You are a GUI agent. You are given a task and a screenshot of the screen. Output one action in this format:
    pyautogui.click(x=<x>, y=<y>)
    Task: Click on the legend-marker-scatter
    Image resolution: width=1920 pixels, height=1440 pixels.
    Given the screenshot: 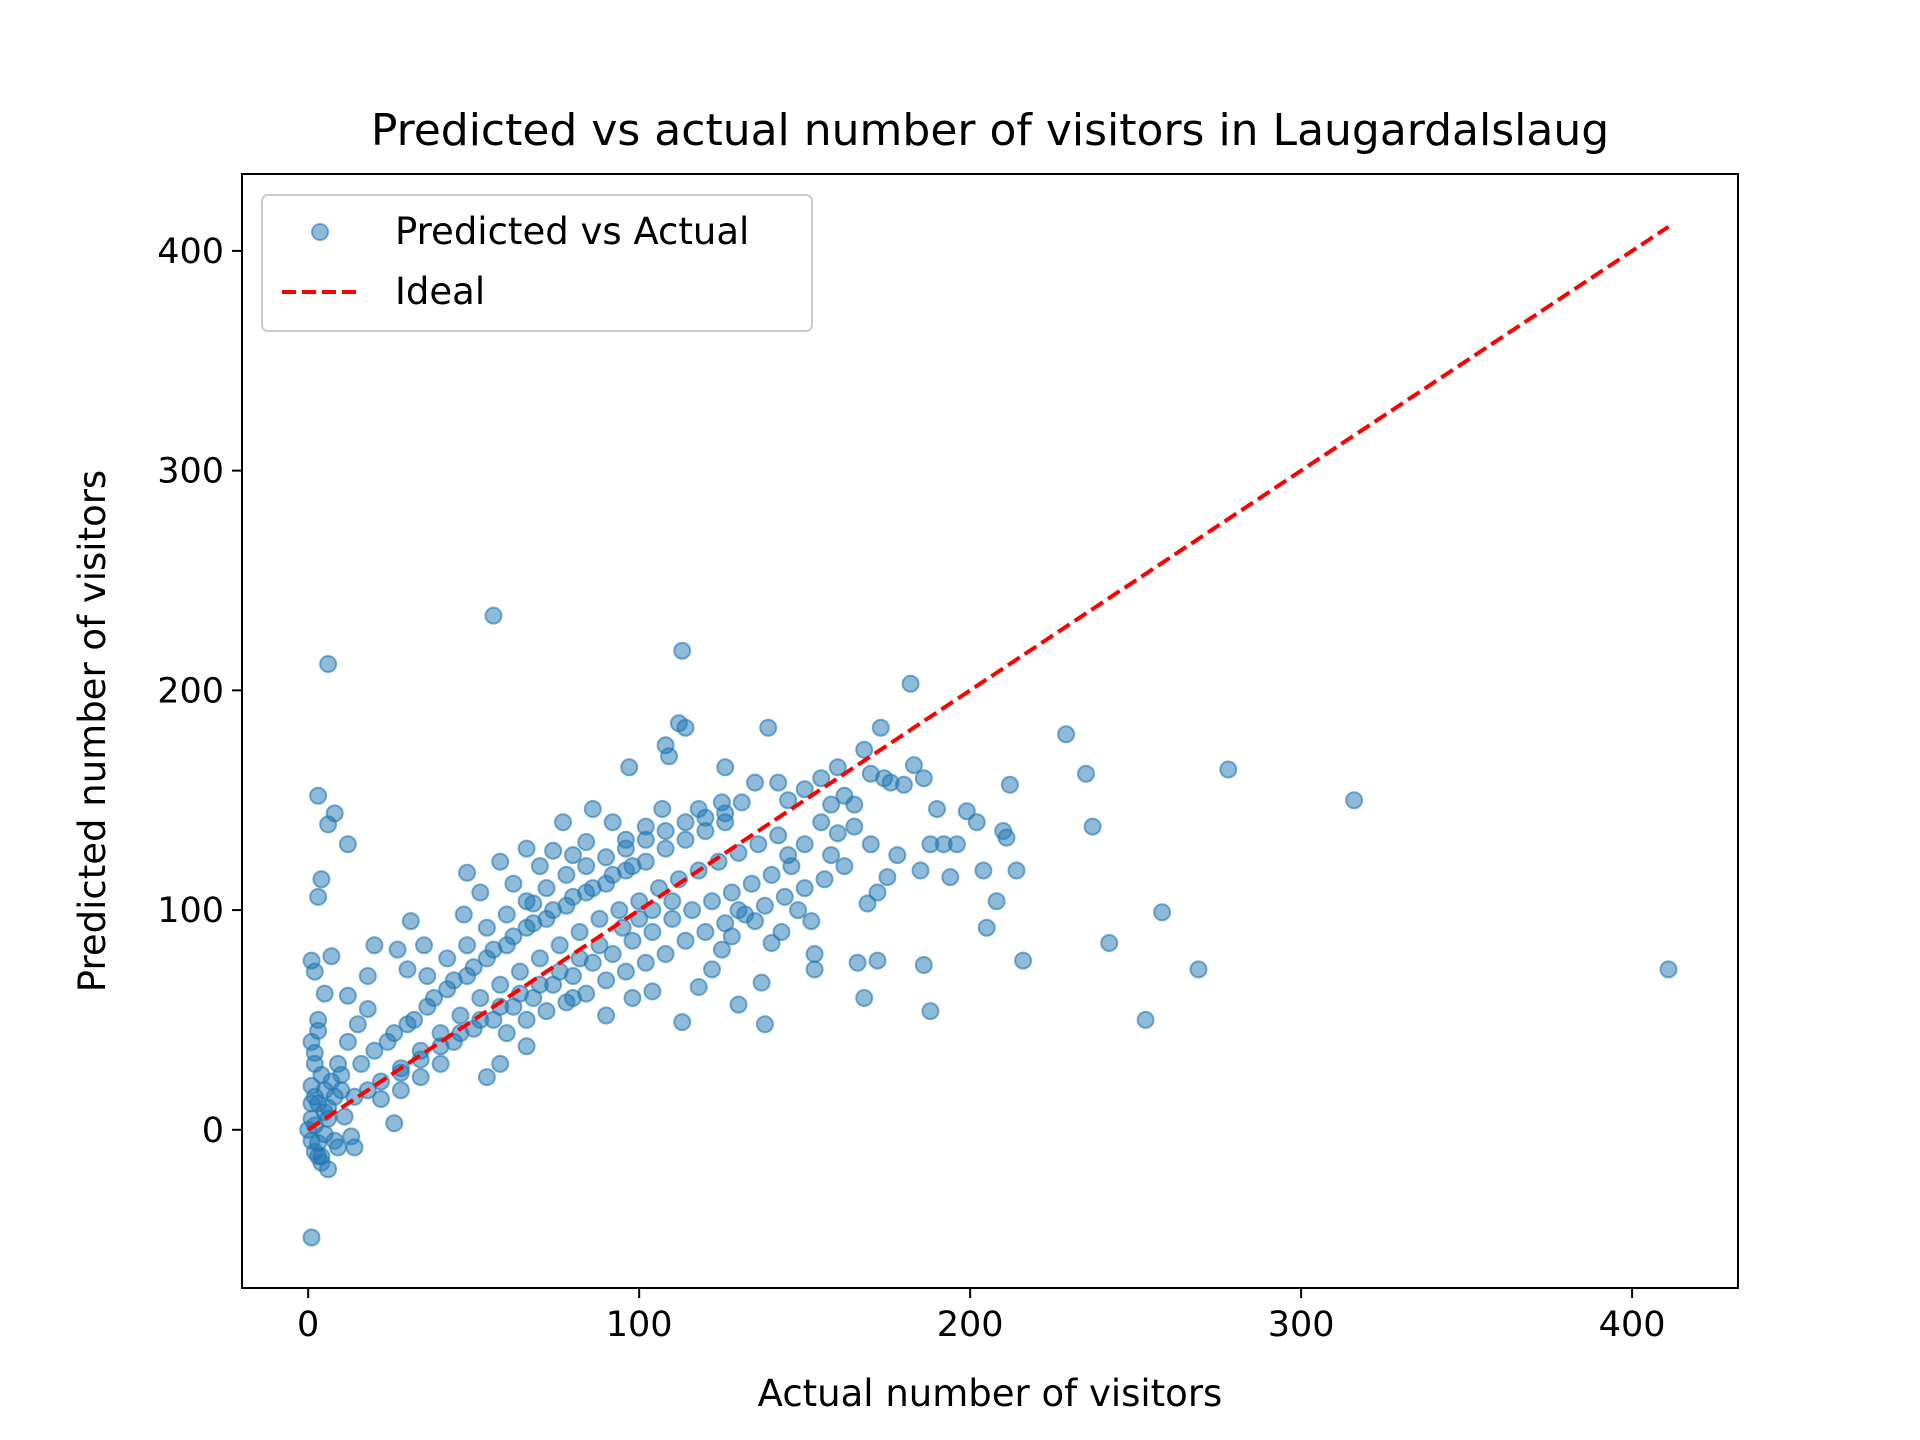 What is the action you would take?
    pyautogui.click(x=320, y=232)
    